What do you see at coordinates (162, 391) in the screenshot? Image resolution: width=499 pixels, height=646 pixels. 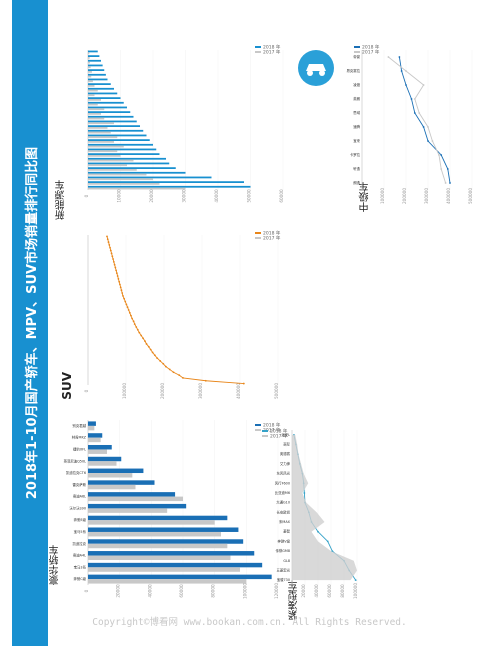 I see `suv-tick-label: 200000` at bounding box center [162, 391].